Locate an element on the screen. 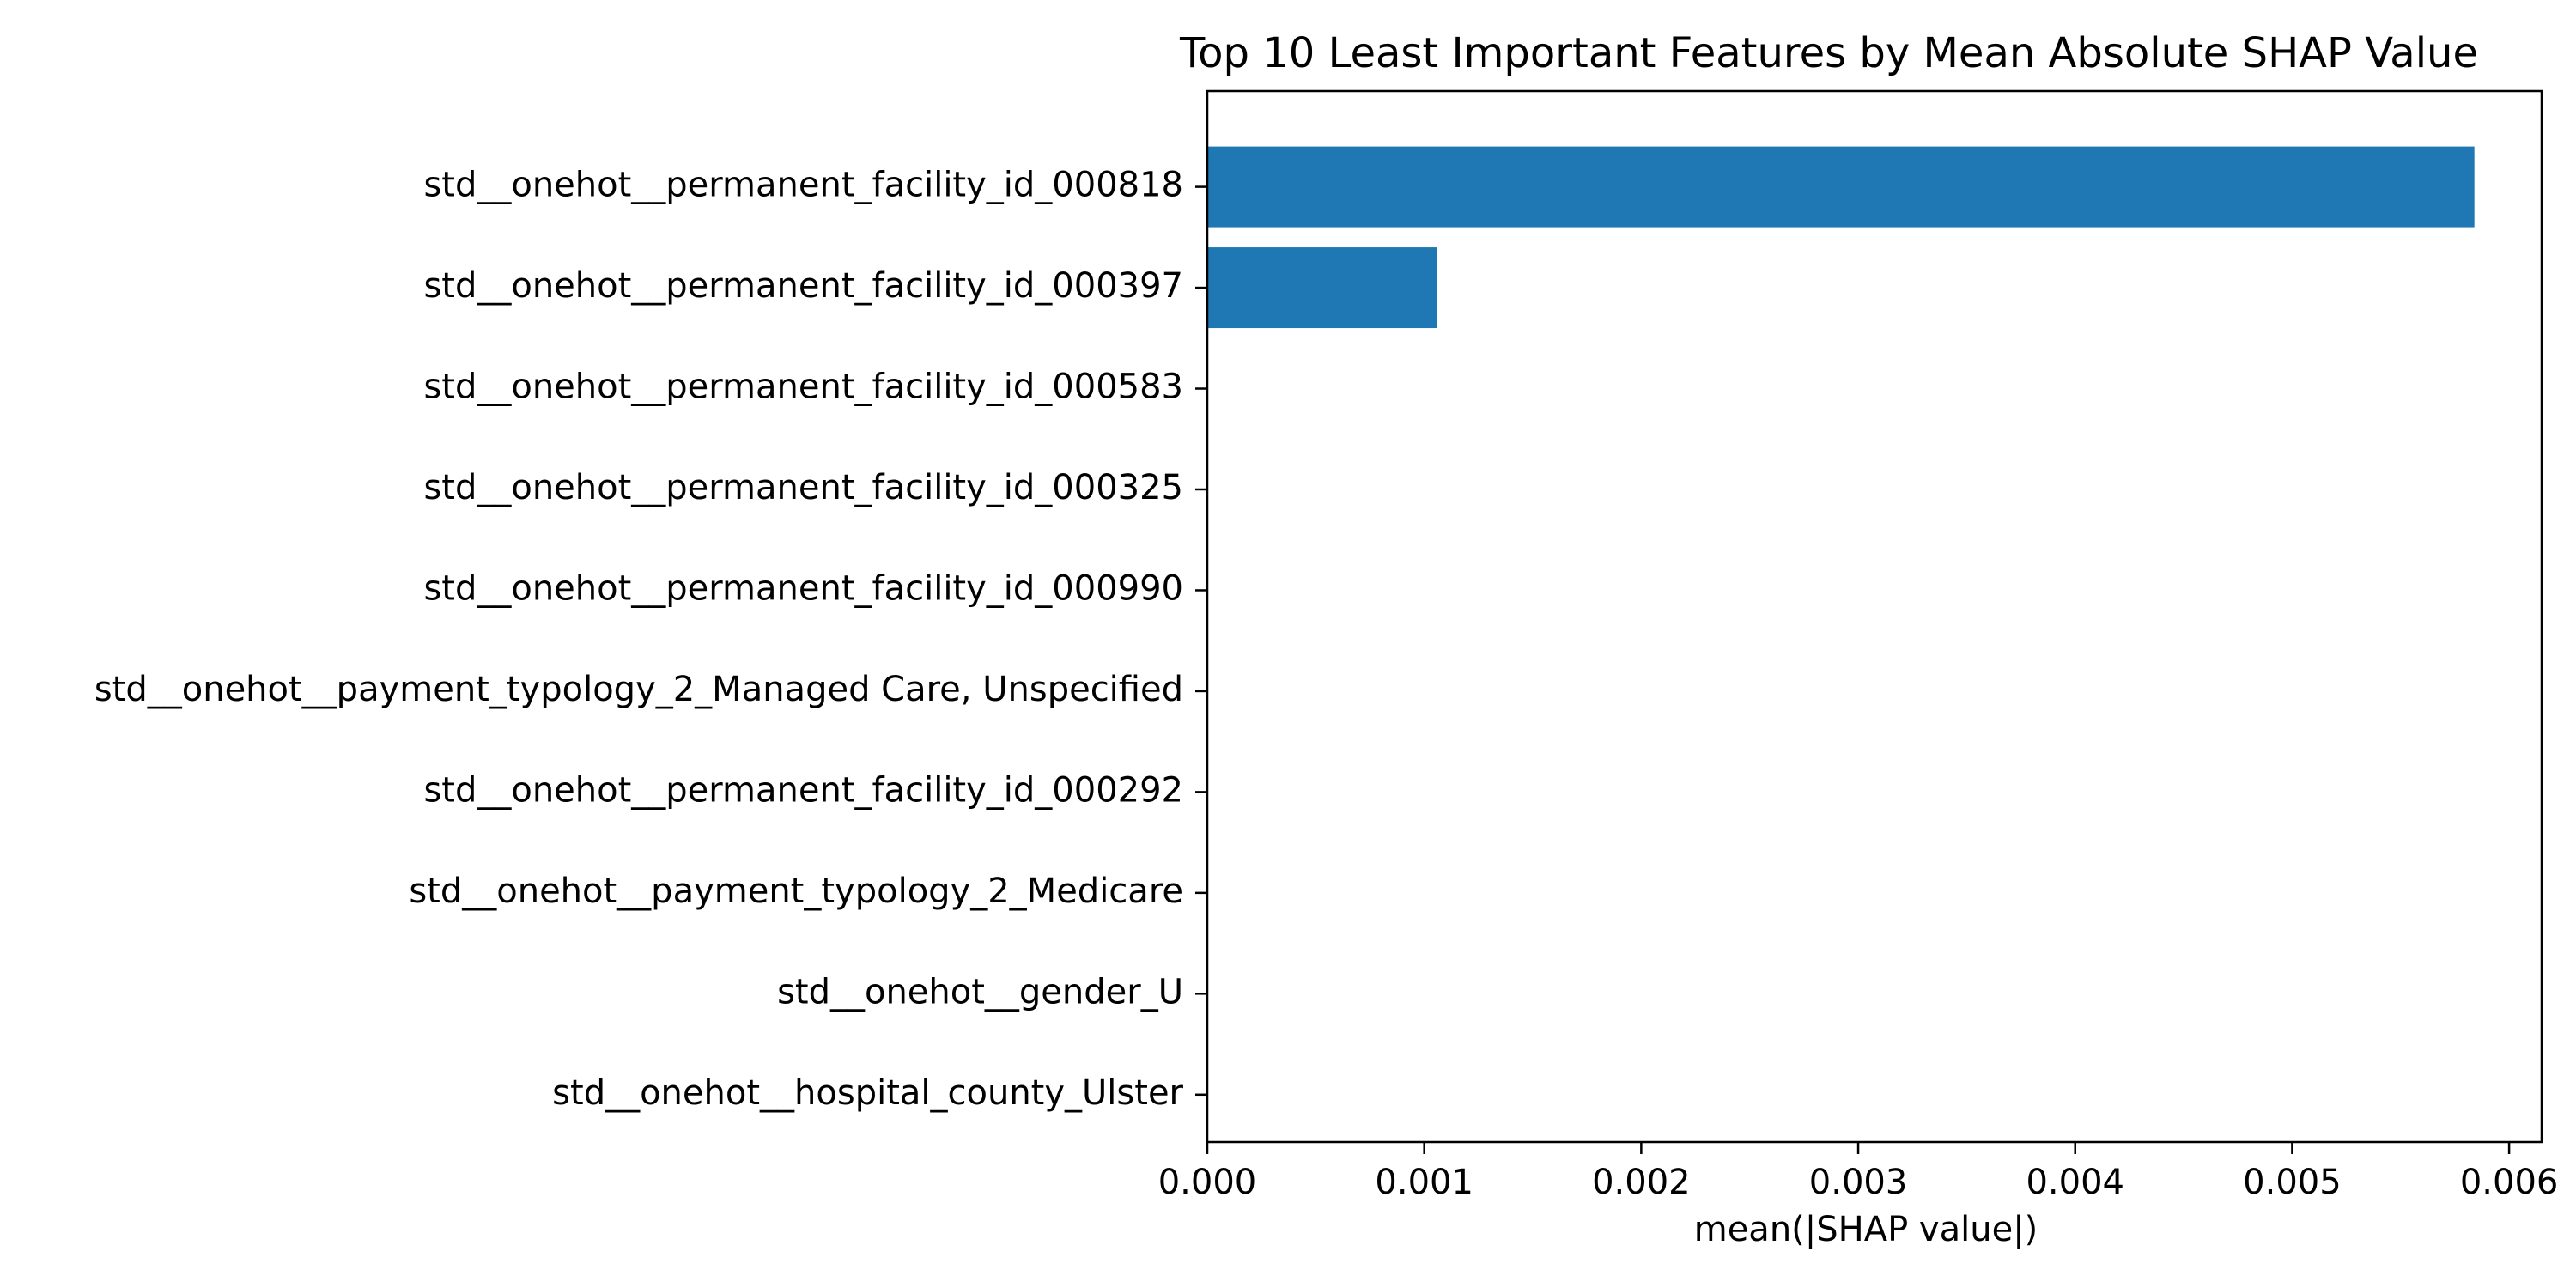 This screenshot has height=1288, width=2576. x-tick-label: 0.002 is located at coordinates (1642, 1182).